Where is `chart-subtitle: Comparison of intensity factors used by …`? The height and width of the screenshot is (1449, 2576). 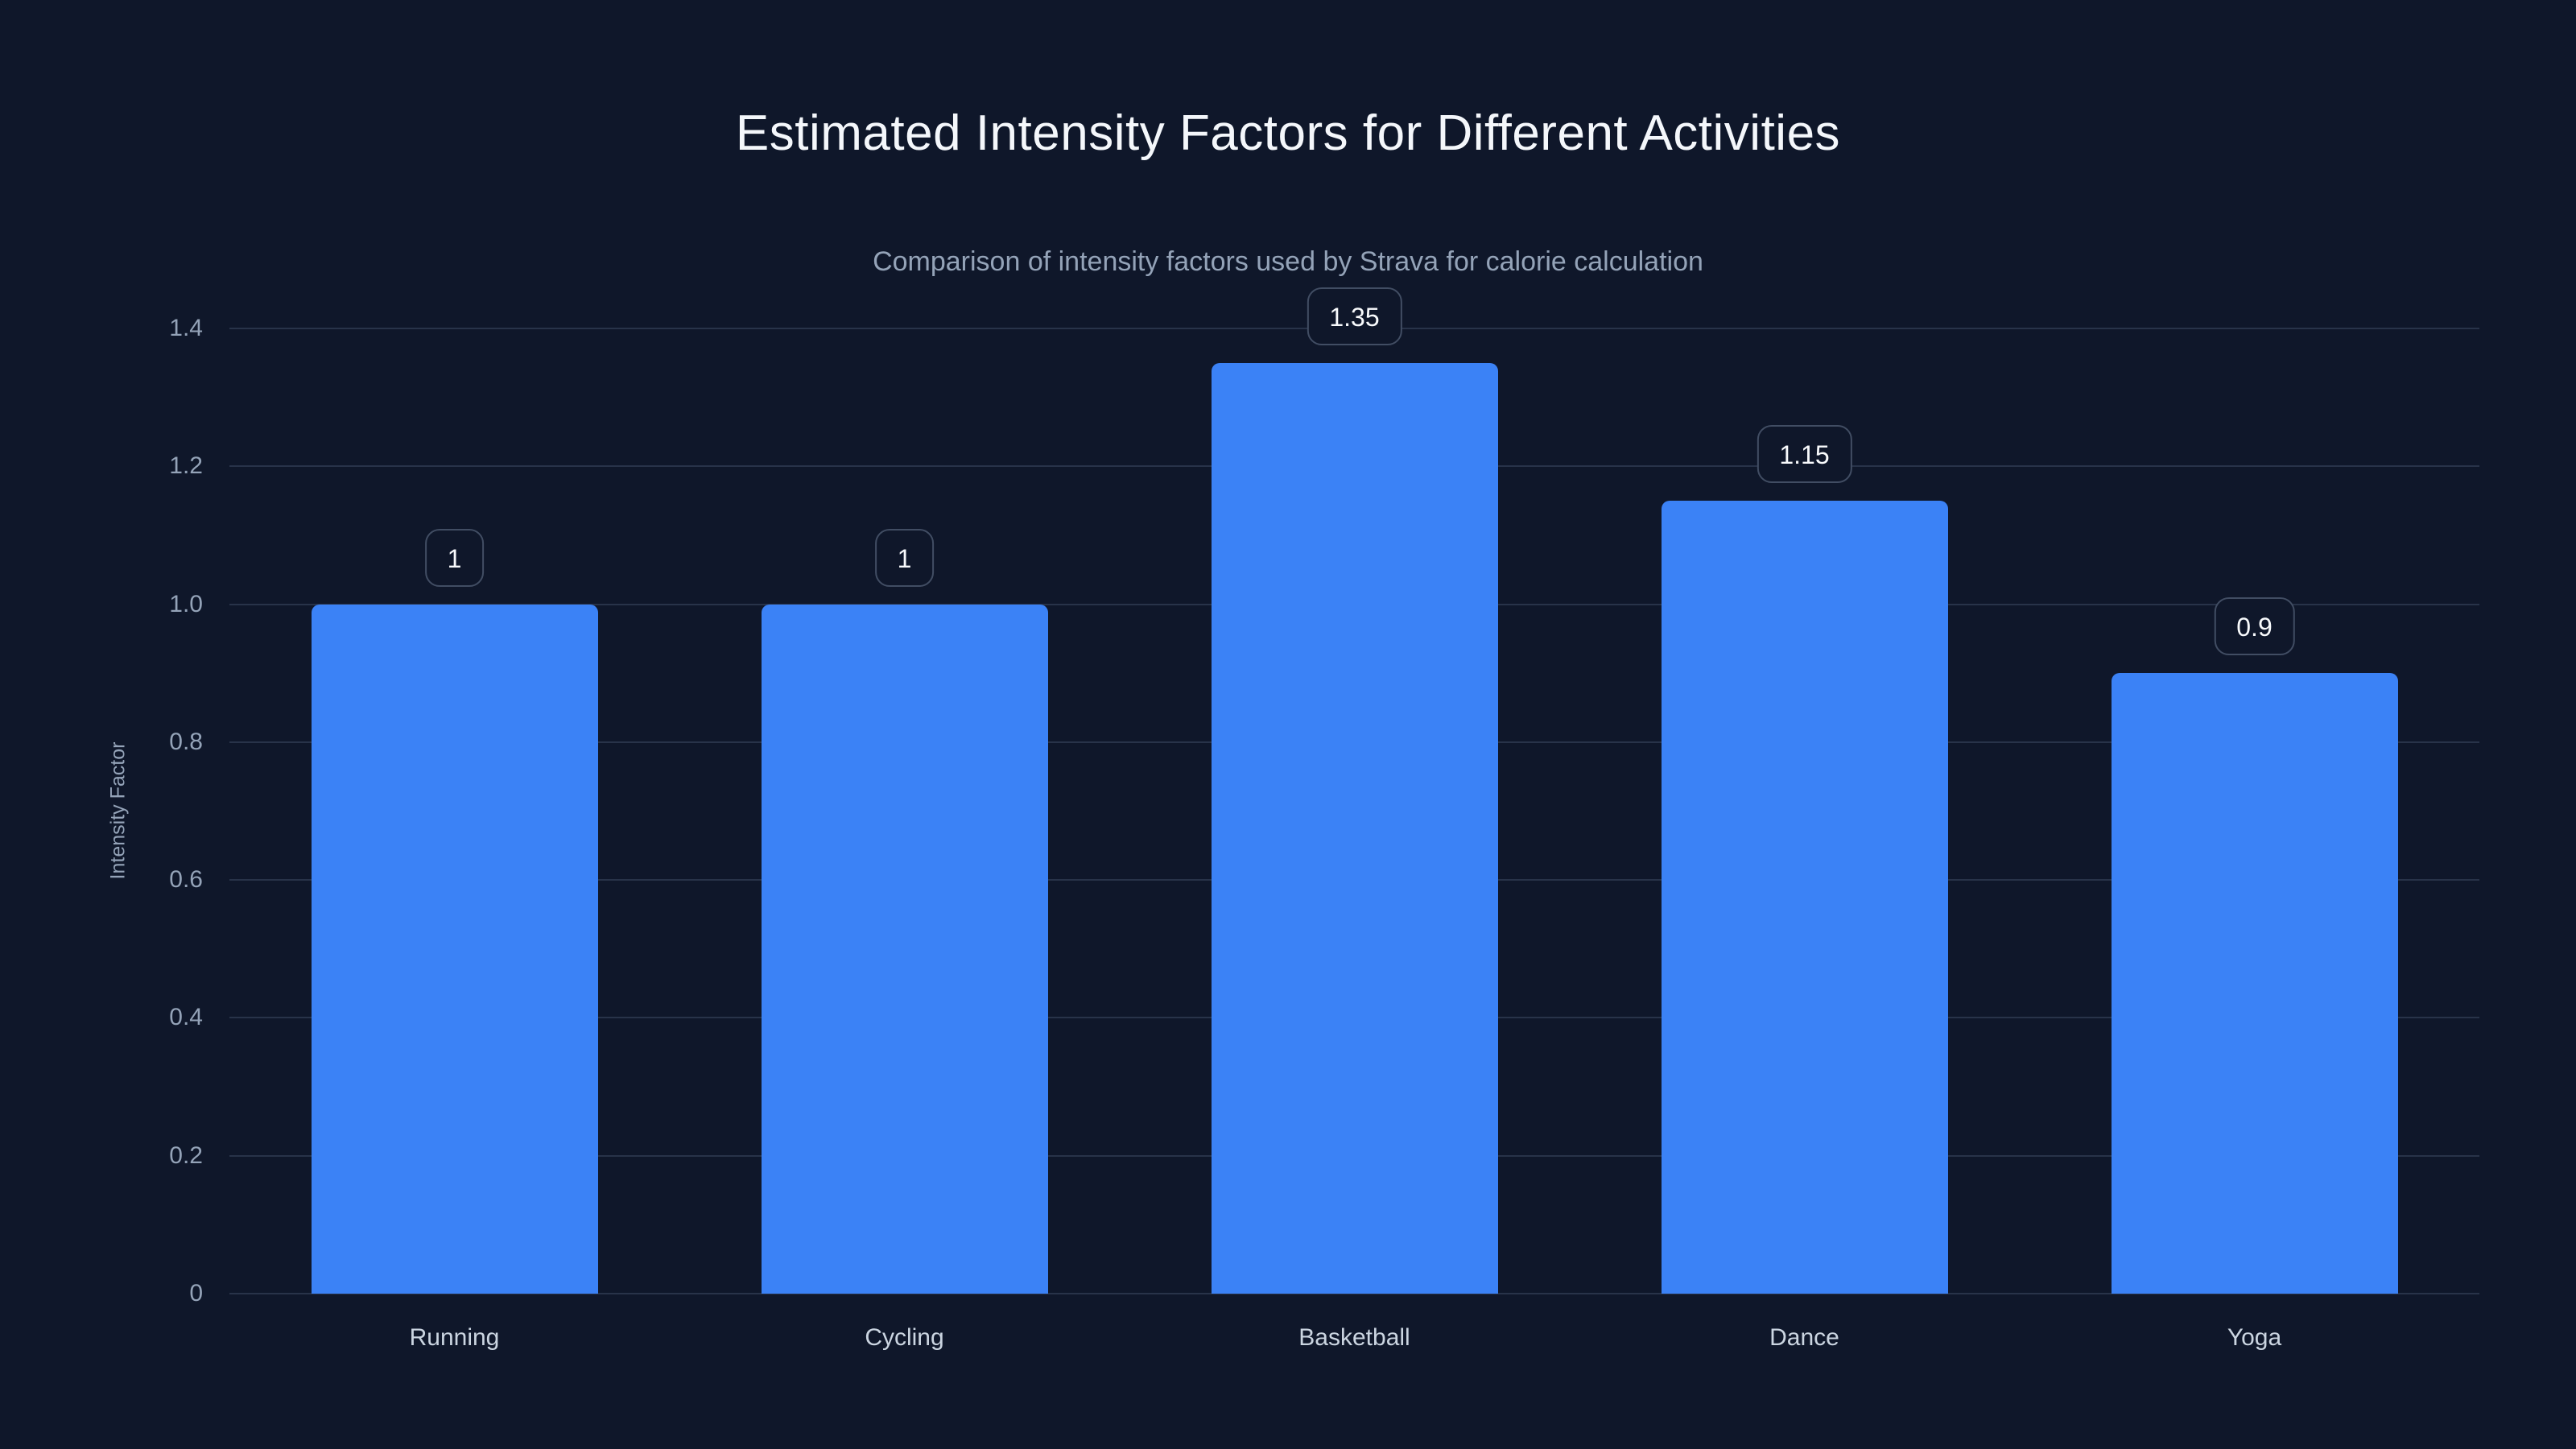 chart-subtitle: Comparison of intensity factors used by … is located at coordinates (1288, 261).